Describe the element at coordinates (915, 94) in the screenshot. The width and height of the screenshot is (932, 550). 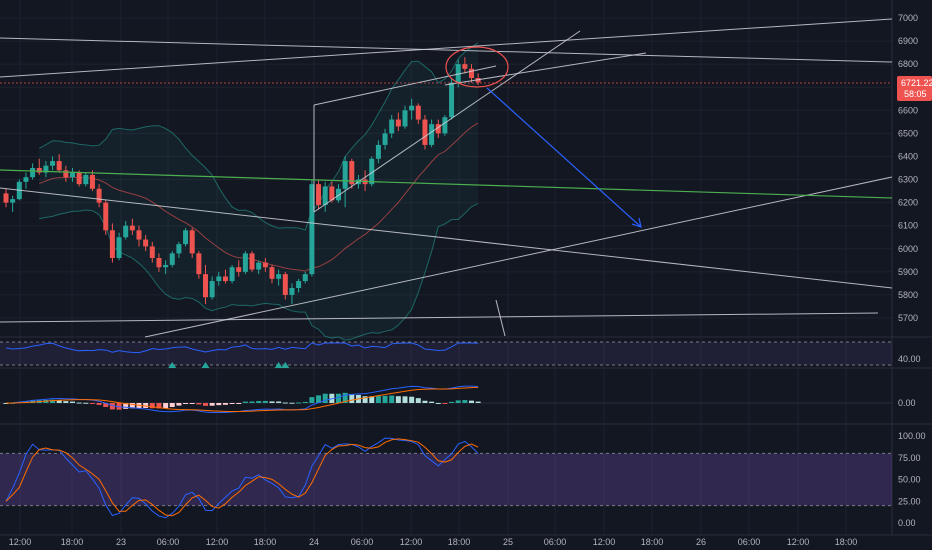
I see `countdown-label: 58:05` at that location.